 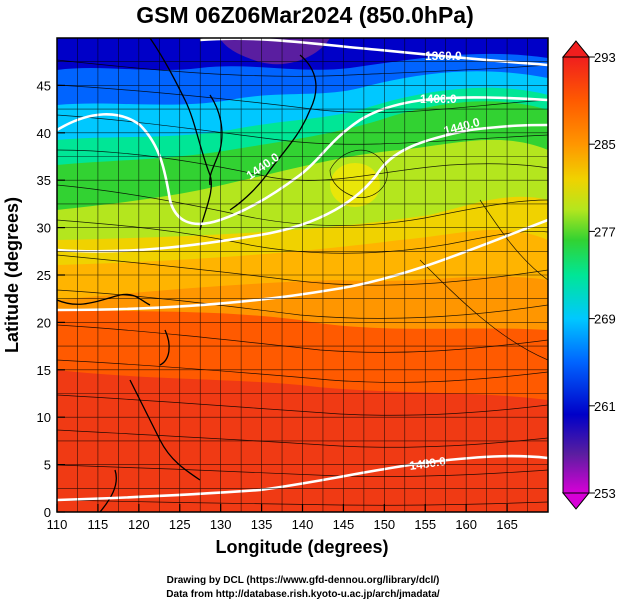 I want to click on contour-label: 1480.0, so click(x=427, y=463).